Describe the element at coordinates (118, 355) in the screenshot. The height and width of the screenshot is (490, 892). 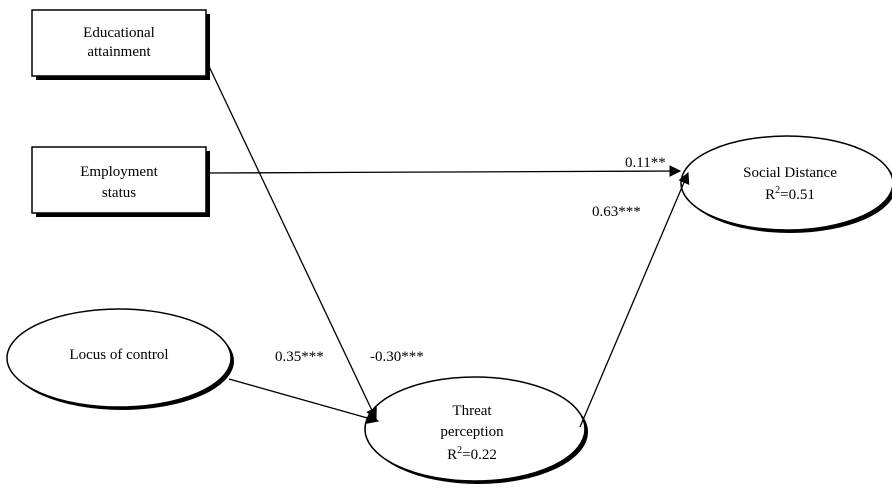
I see `locus-of-control-label: Locus of control` at that location.